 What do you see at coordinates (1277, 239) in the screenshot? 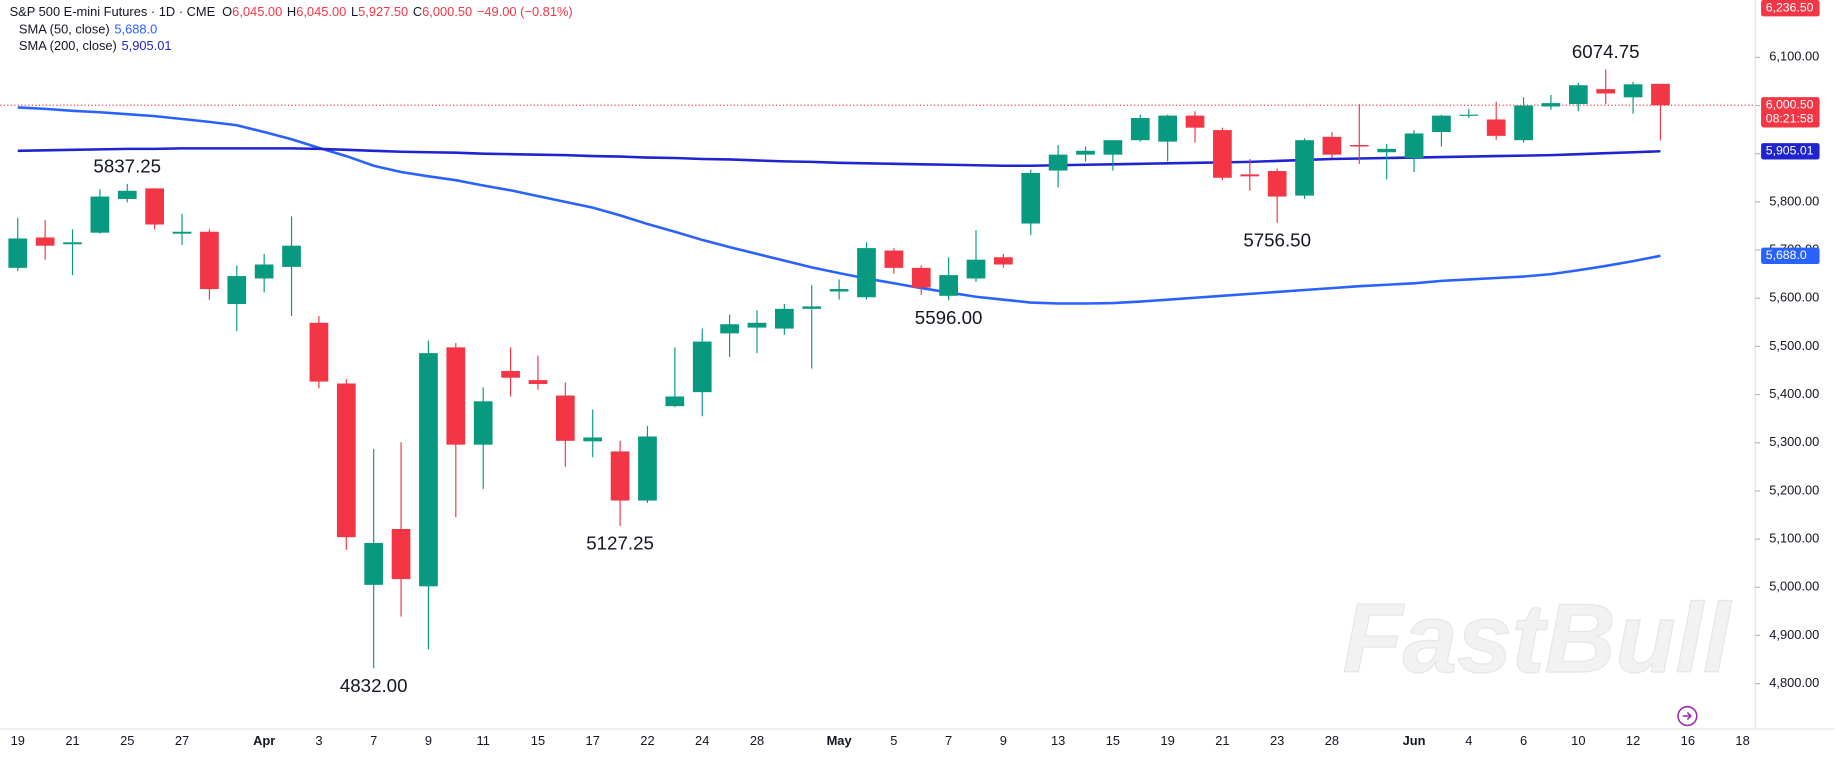
I see `low-label: 5756.50` at bounding box center [1277, 239].